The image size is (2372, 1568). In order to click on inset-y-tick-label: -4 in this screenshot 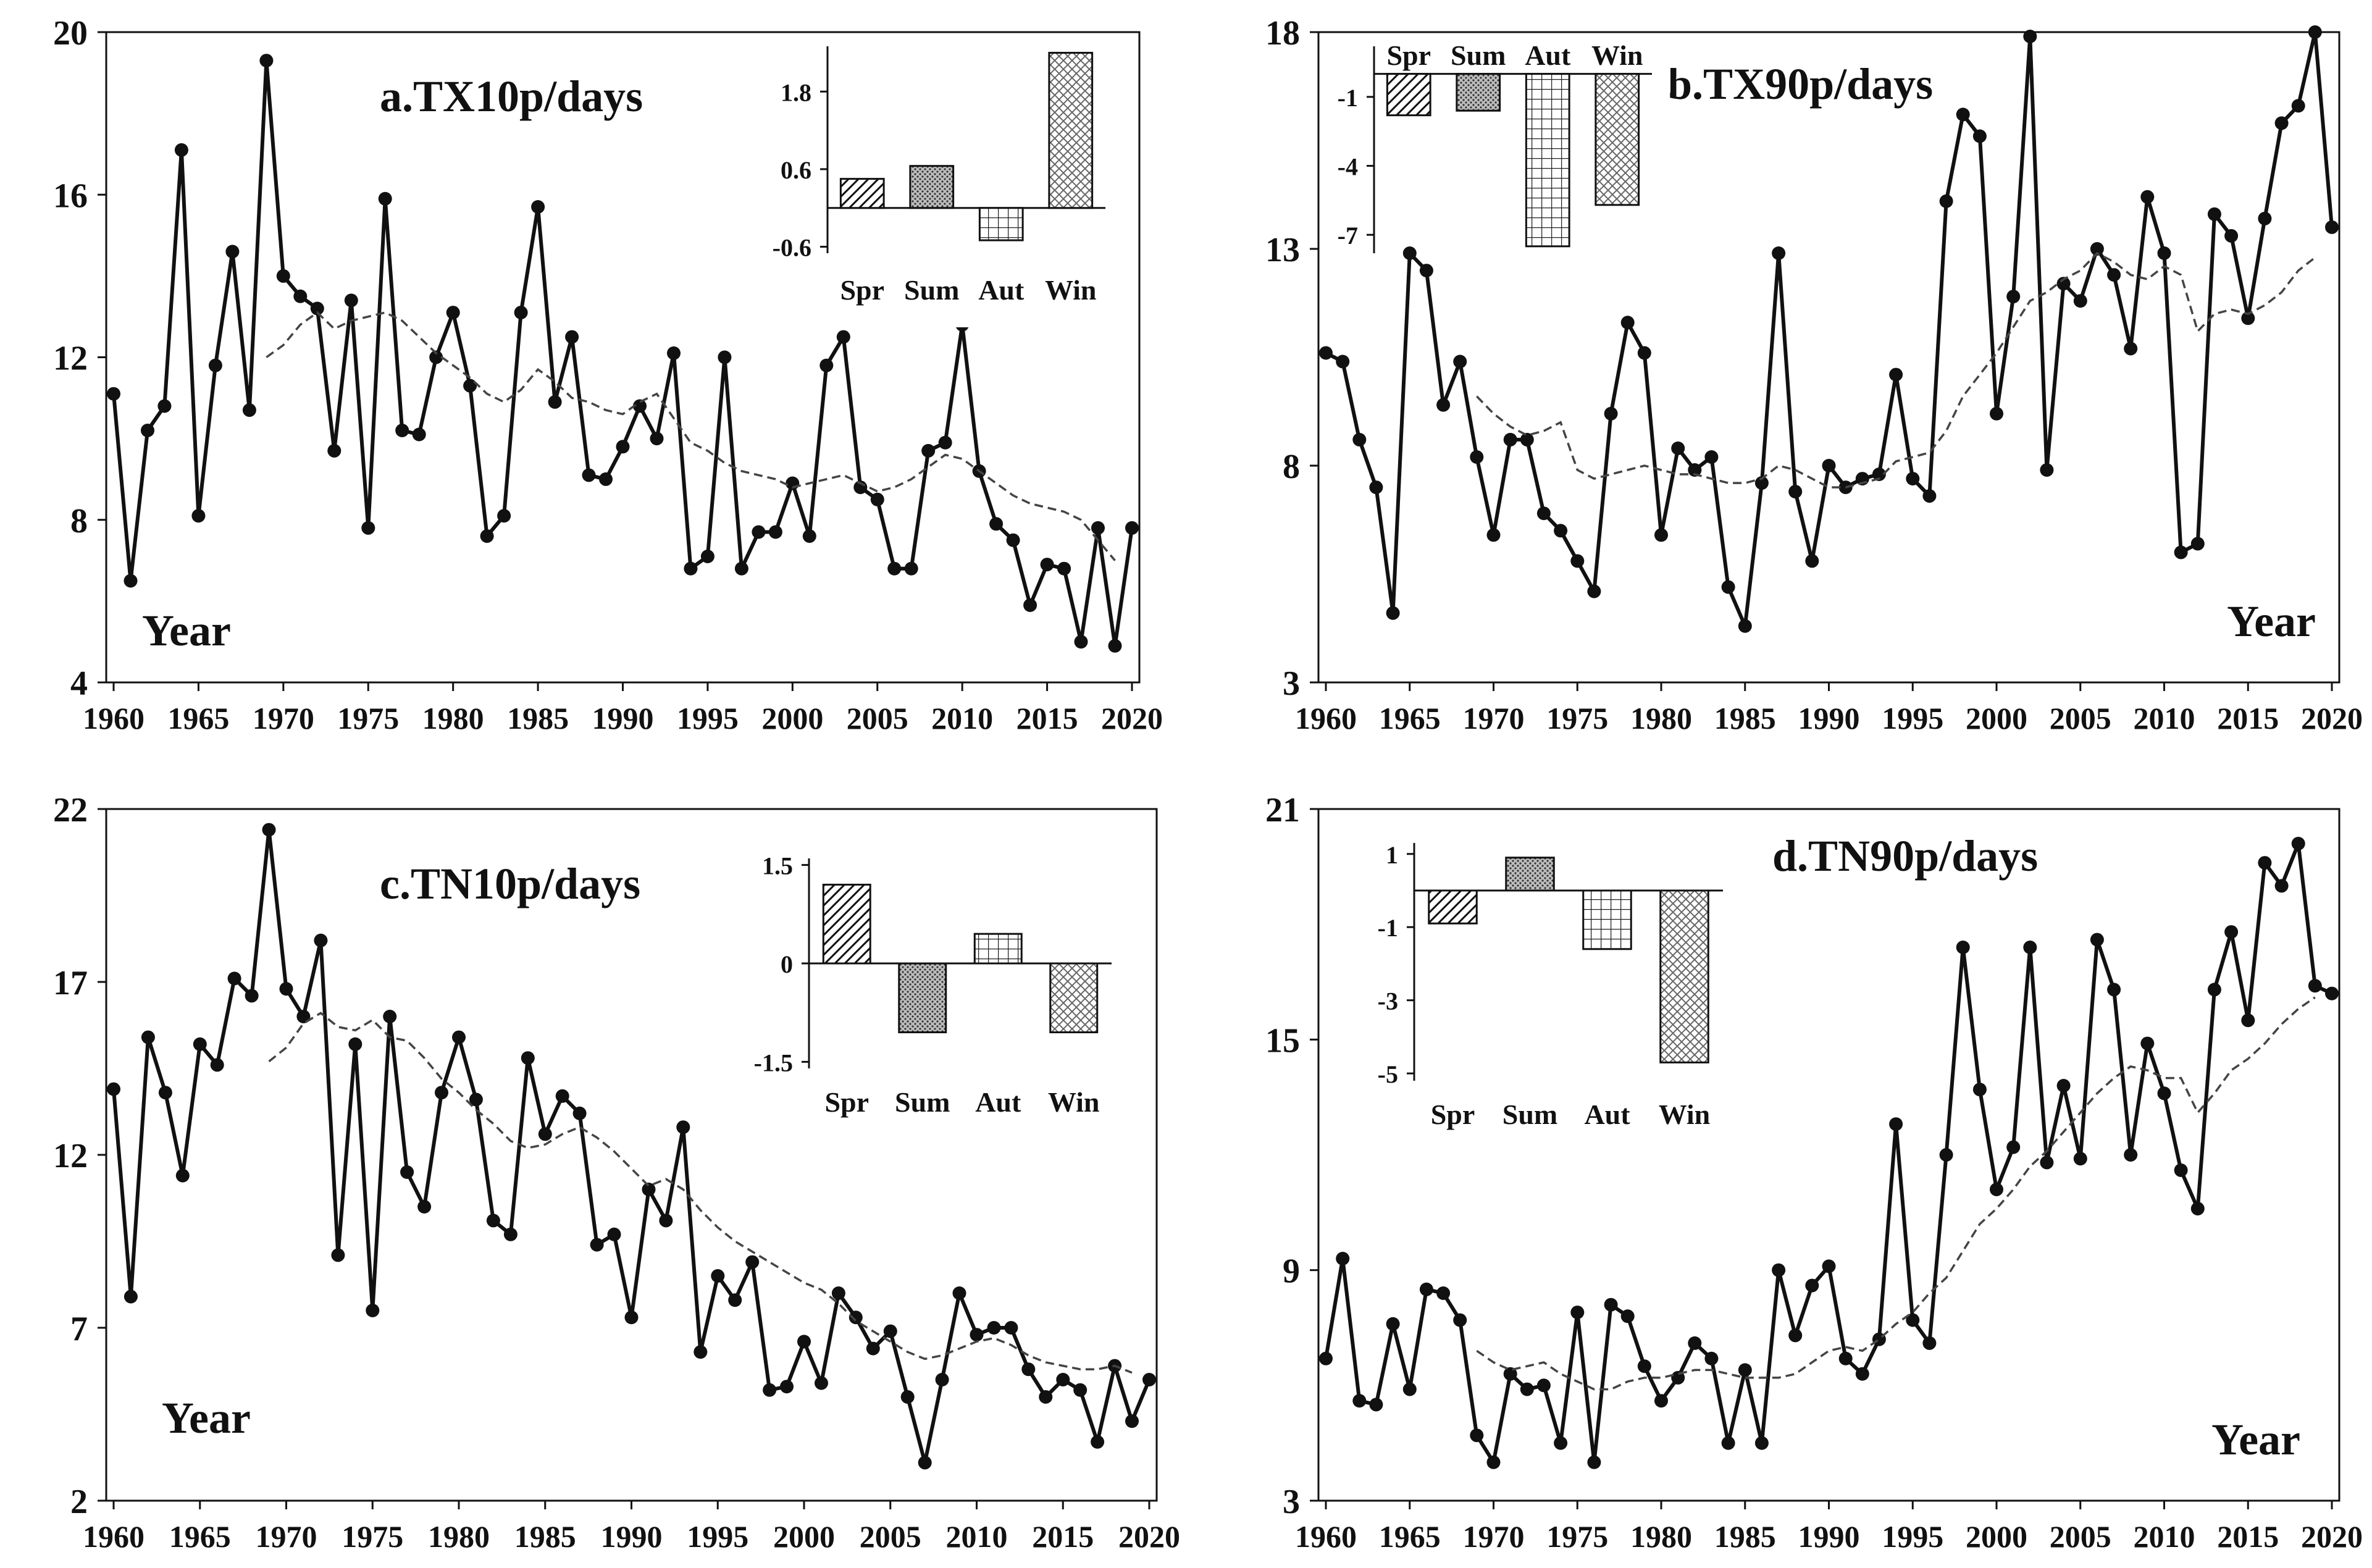, I will do `click(1348, 167)`.